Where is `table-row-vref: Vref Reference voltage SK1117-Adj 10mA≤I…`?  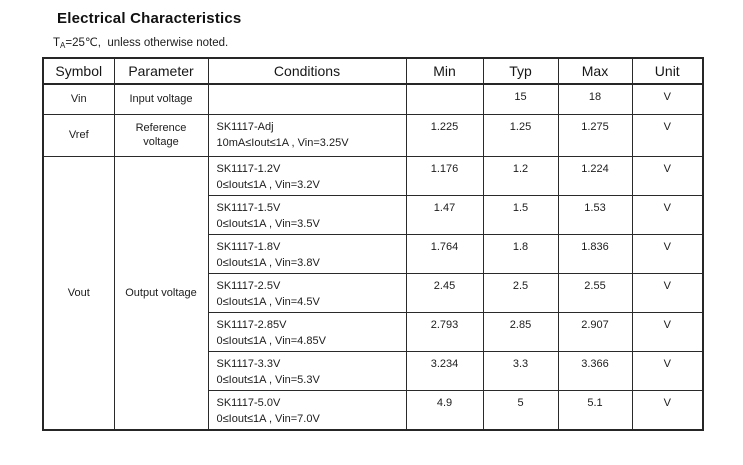 table-row-vref: Vref Reference voltage SK1117-Adj 10mA≤I… is located at coordinates (373, 135).